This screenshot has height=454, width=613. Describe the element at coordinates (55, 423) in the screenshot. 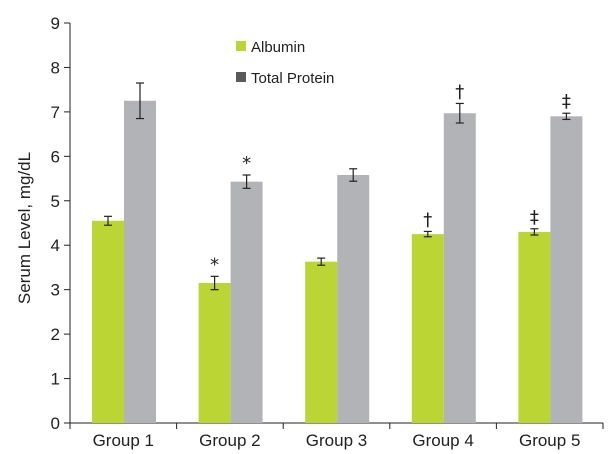

I see `y-tick-label: 0` at that location.